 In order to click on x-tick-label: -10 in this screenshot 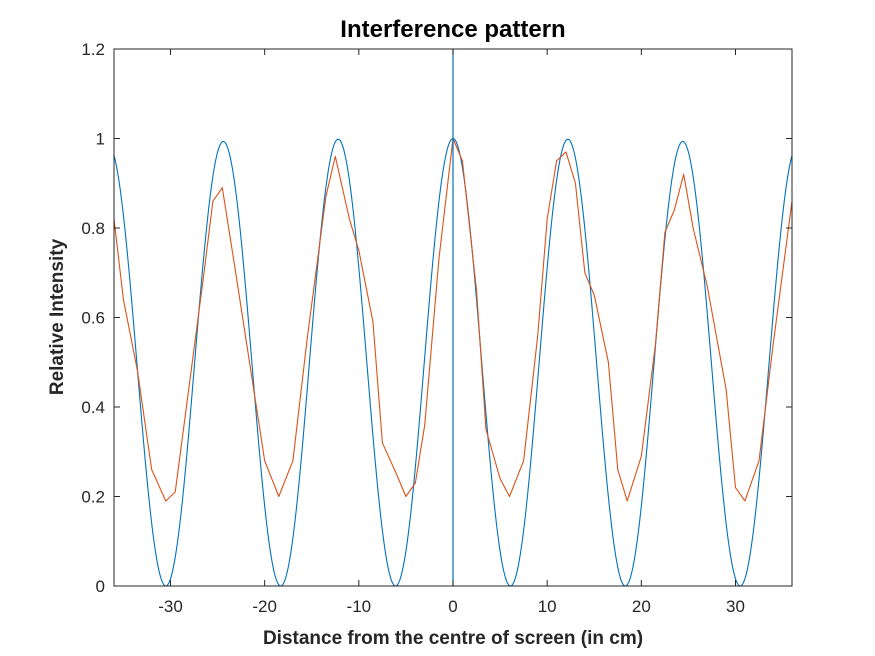, I will do `click(359, 606)`.